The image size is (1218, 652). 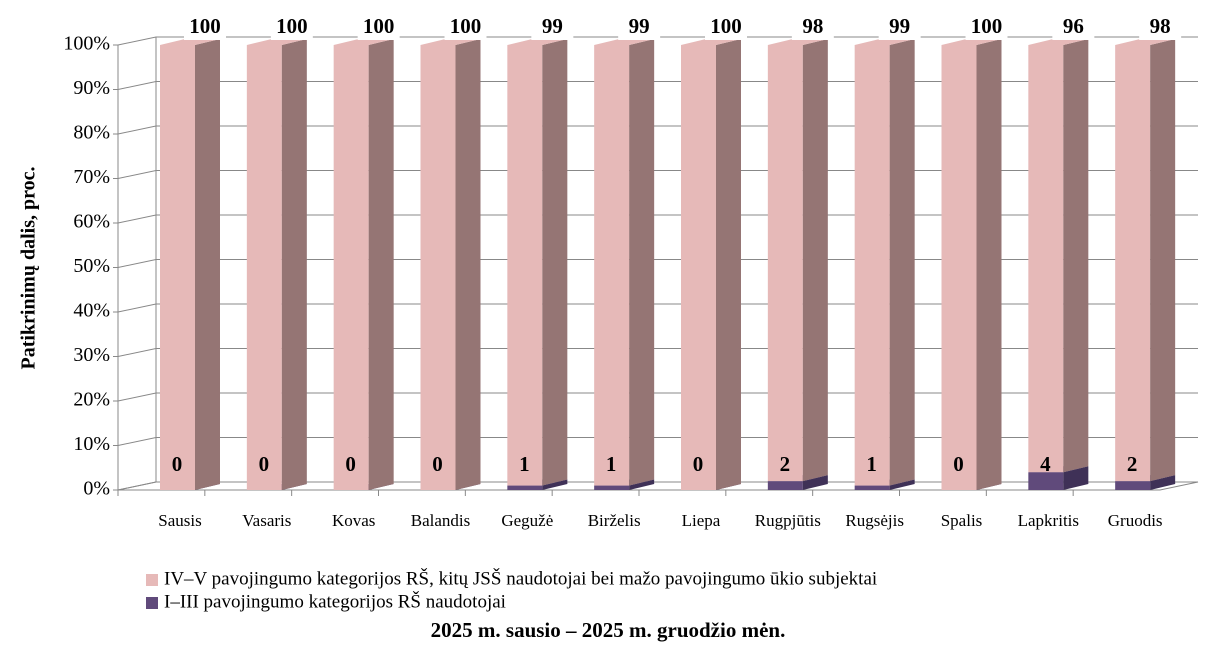 I want to click on x-tick-label: Balandis, so click(x=441, y=520).